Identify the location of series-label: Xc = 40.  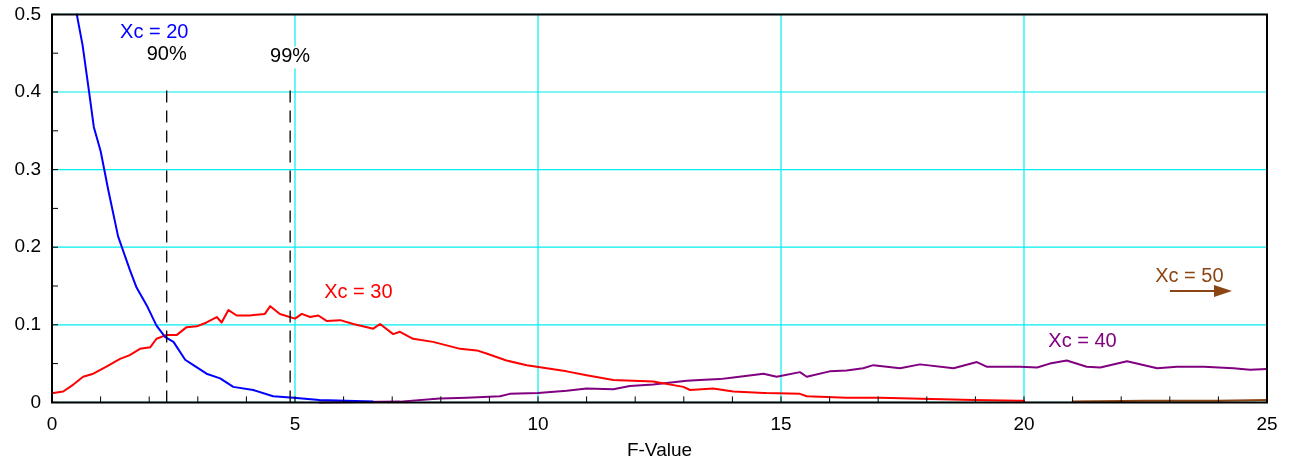
(1082, 339).